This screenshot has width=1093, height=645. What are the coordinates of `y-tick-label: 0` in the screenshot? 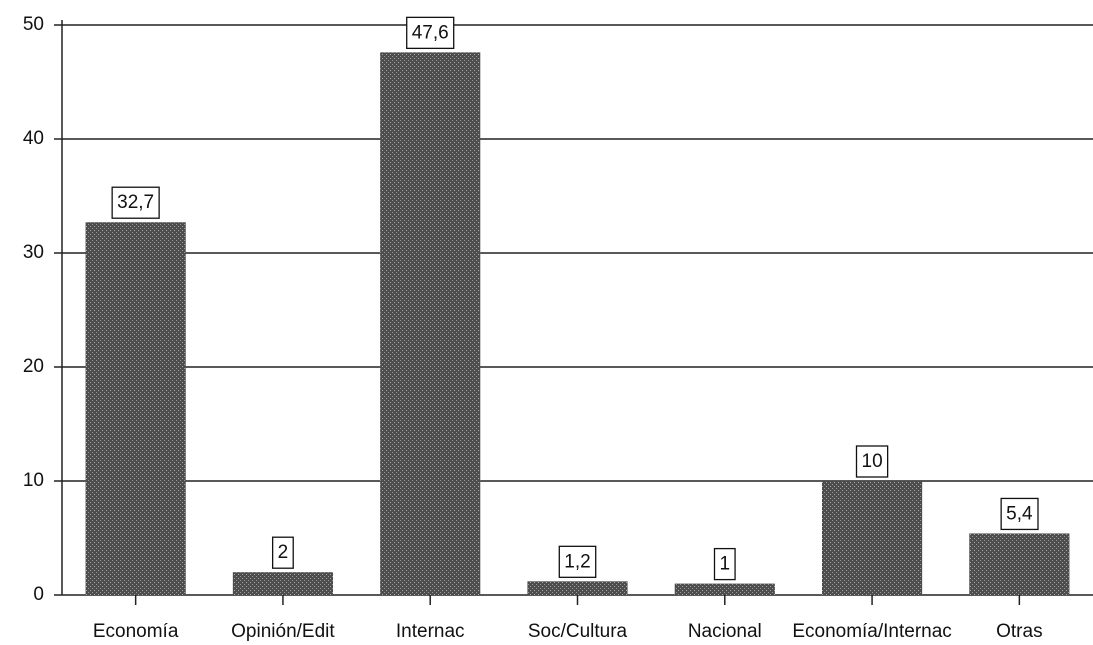 It's located at (38, 594).